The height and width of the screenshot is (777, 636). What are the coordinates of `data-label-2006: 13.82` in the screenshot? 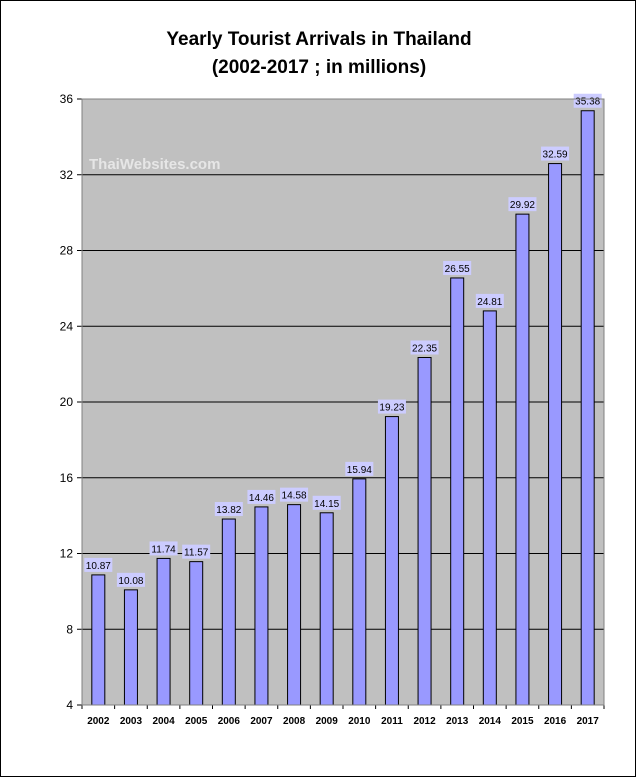 It's located at (228, 510).